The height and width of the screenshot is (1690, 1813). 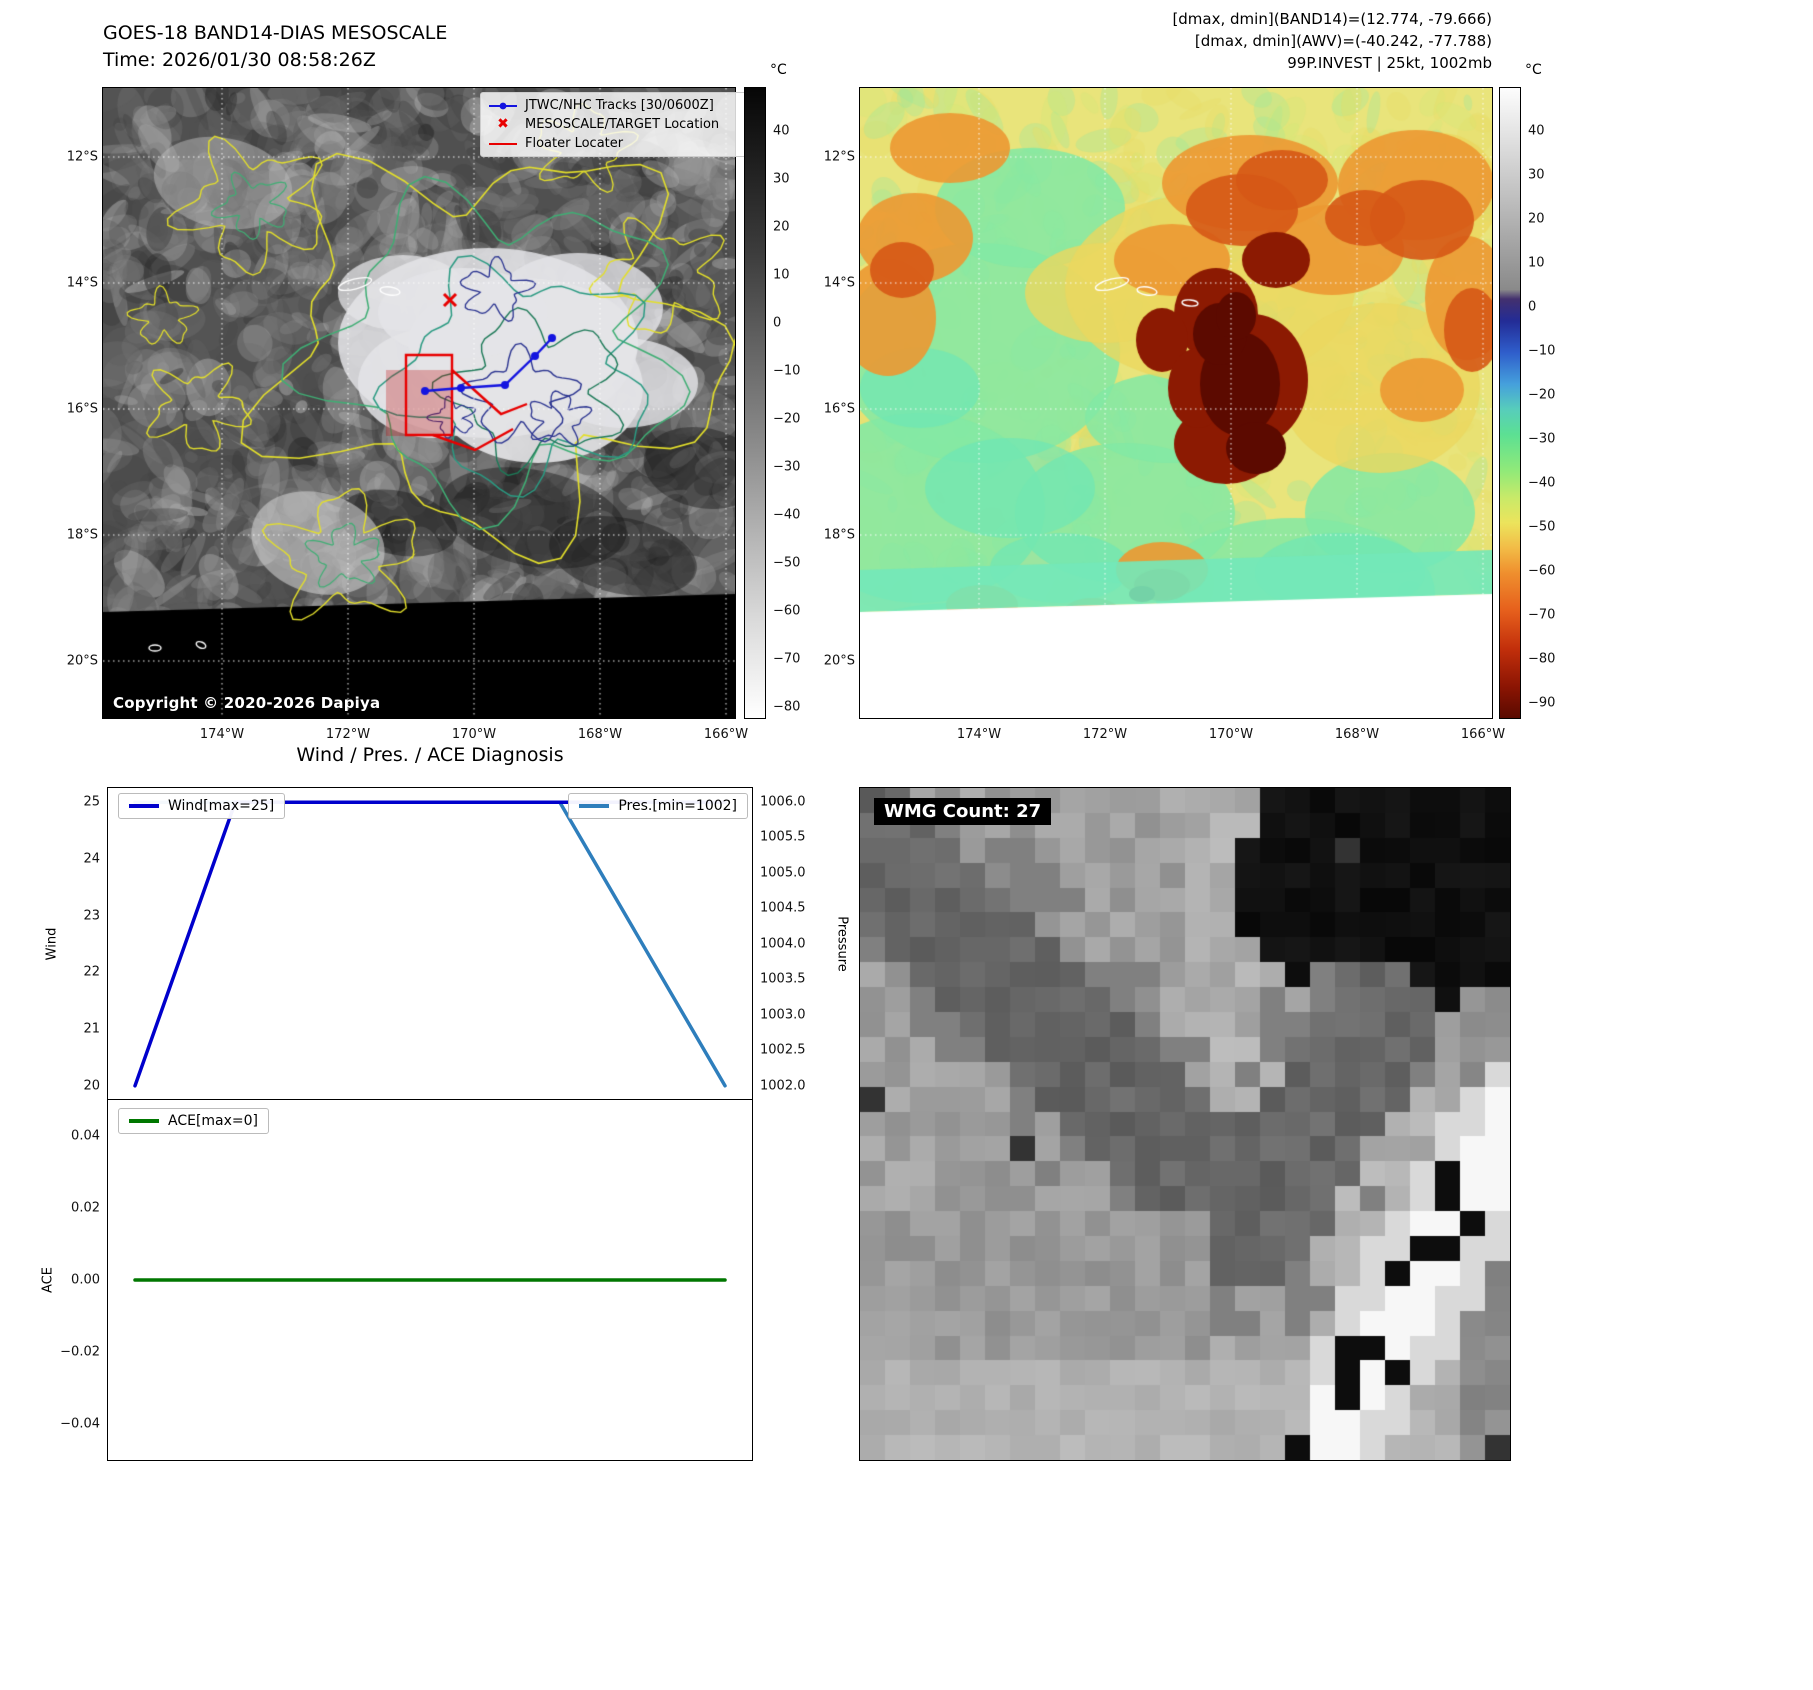 I want to click on wind-axis-label: Wind, so click(x=52, y=944).